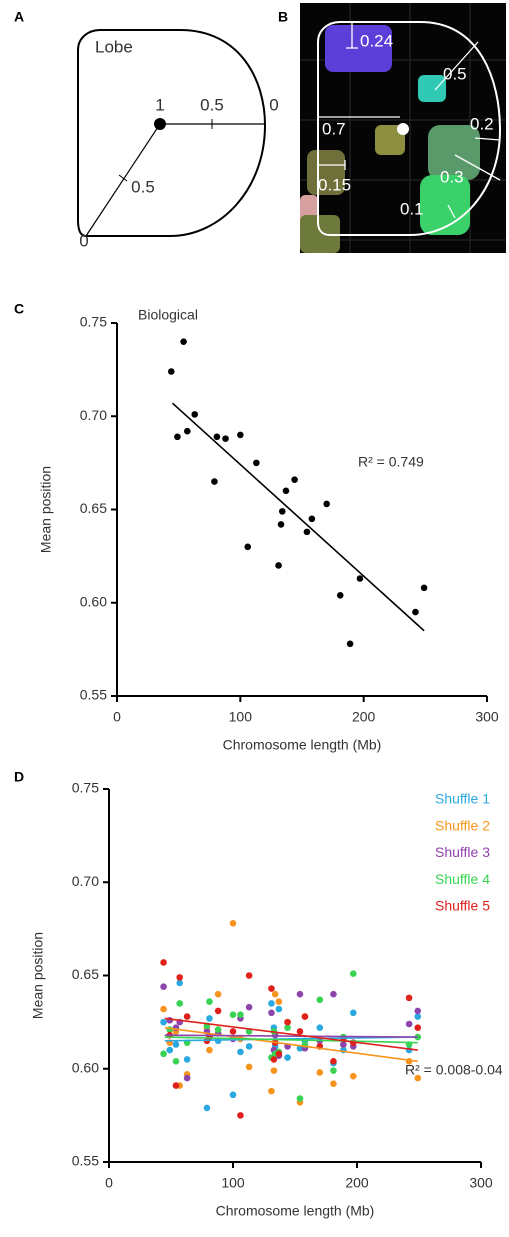 This screenshot has width=509, height=1237. I want to click on x-axis-title: Chromosome length (Mb), so click(295, 1211).